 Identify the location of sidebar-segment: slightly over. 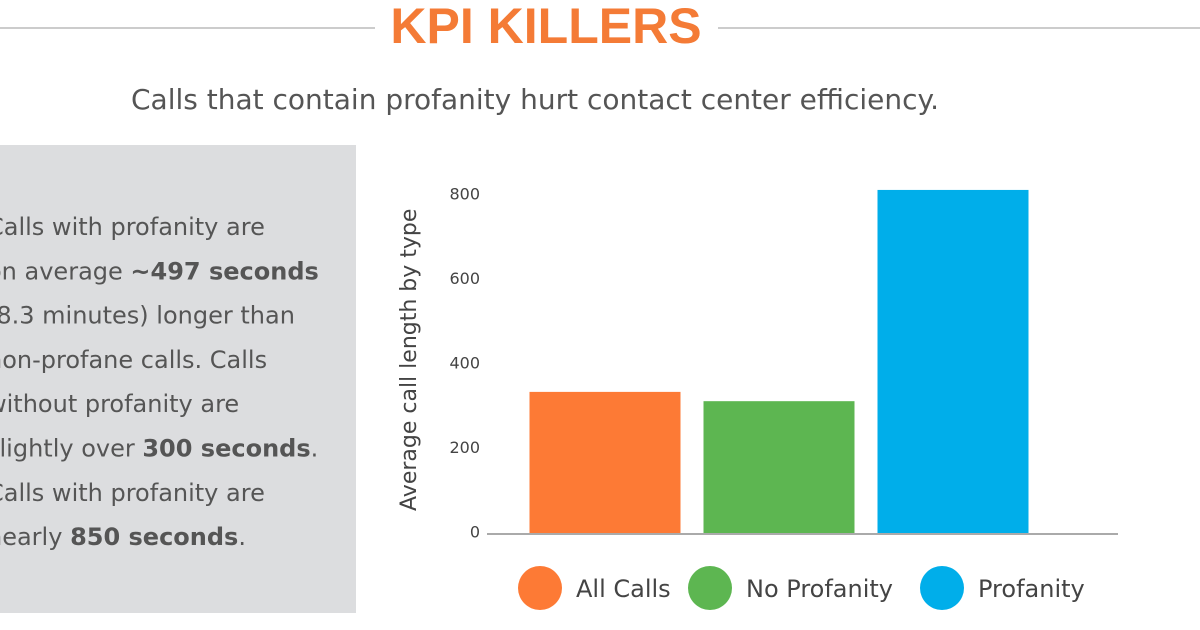
(71, 449).